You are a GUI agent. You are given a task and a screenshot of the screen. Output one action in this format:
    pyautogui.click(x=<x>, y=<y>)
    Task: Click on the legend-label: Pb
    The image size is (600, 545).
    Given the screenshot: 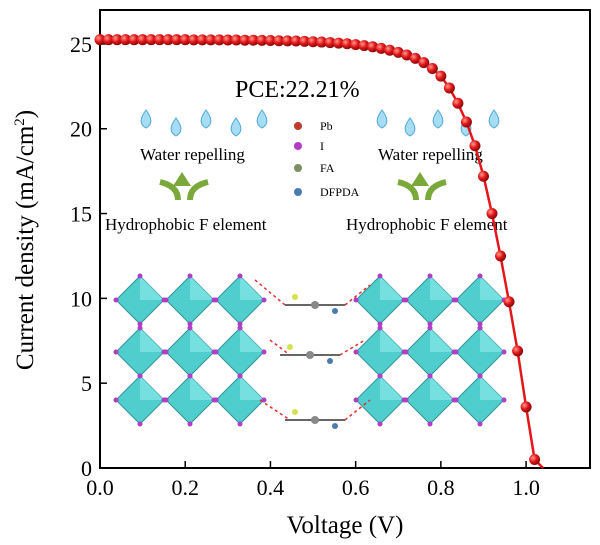 What is the action you would take?
    pyautogui.click(x=326, y=126)
    